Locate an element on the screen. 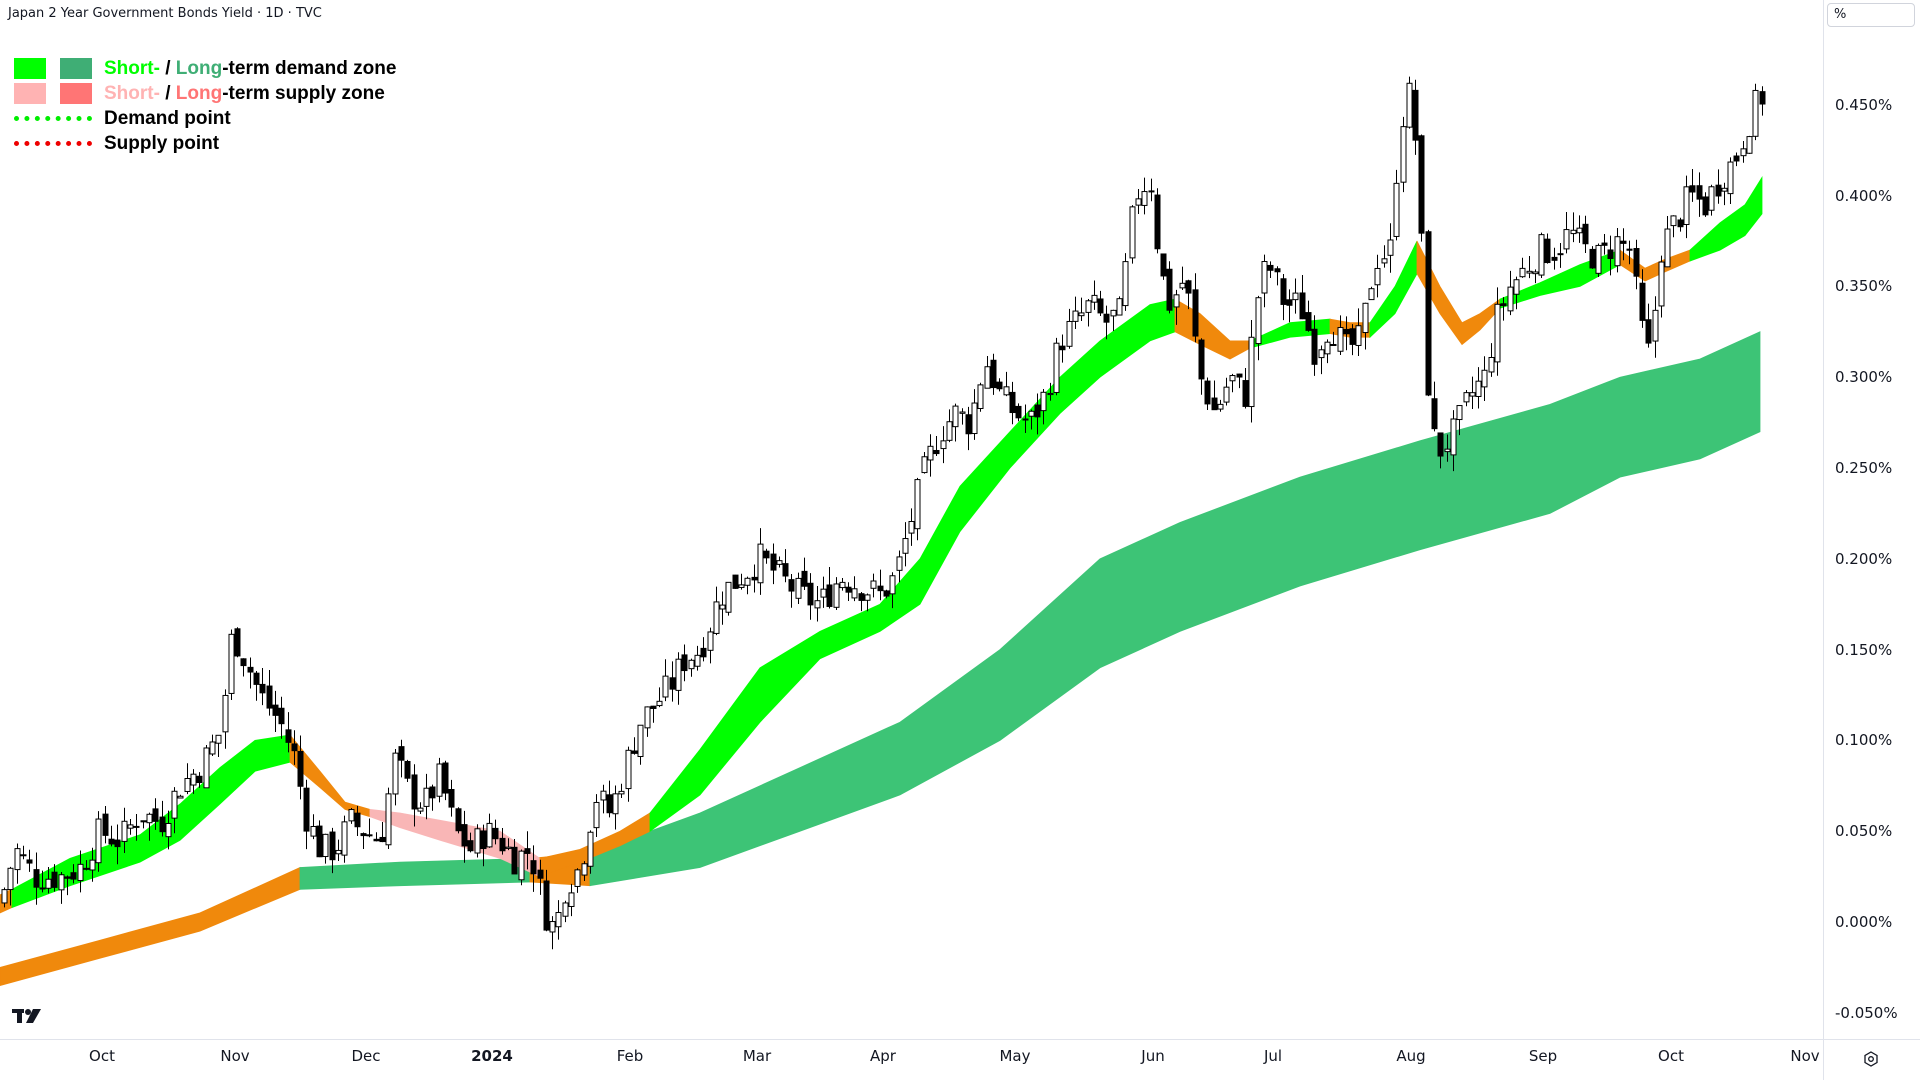 Image resolution: width=1920 pixels, height=1080 pixels. time-tick-label: Feb is located at coordinates (630, 1056).